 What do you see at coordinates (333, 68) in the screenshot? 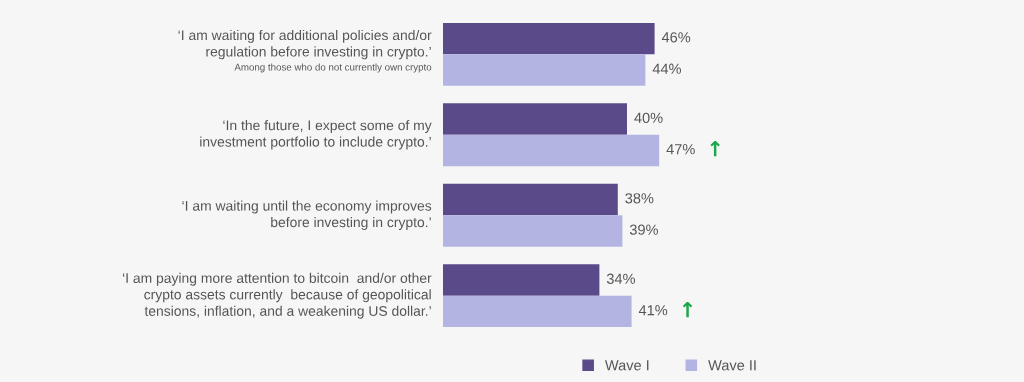
I see `text: Among those who do not currently own crypto` at bounding box center [333, 68].